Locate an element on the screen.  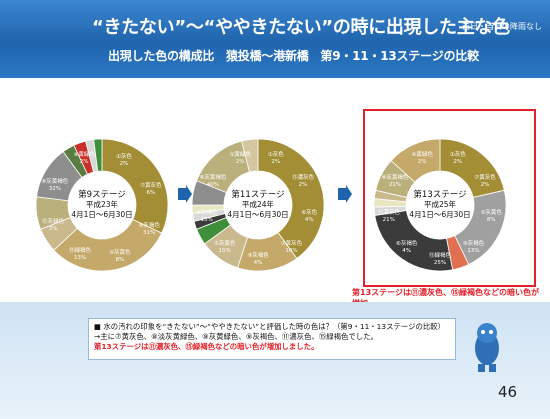
chart-center-label: 平成23年 is located at coordinates (102, 204).